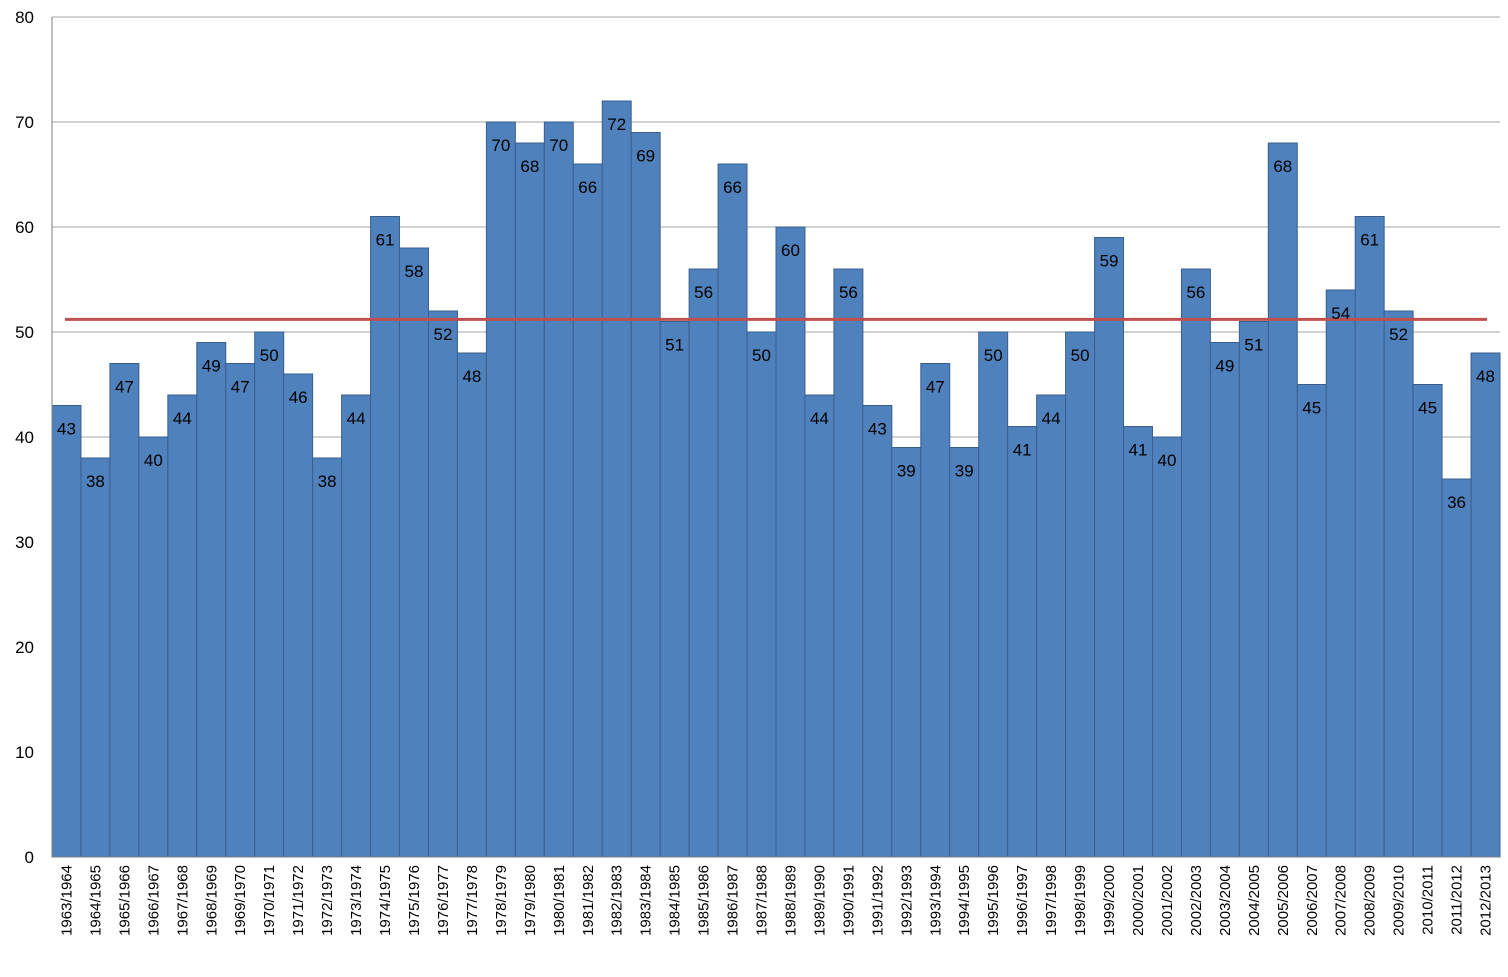 Image resolution: width=1508 pixels, height=977 pixels. Describe the element at coordinates (472, 900) in the screenshot. I see `x-tick-label: 1977/1978` at that location.